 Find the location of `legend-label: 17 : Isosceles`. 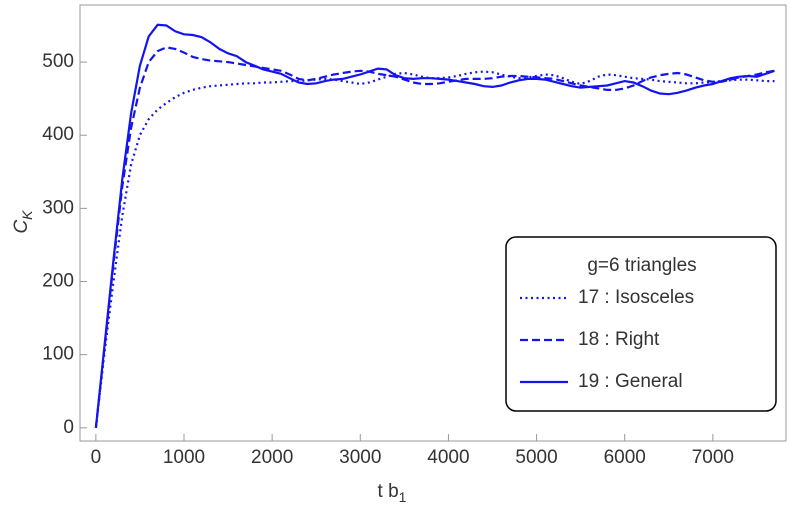

legend-label: 17 : Isosceles is located at coordinates (636, 297).